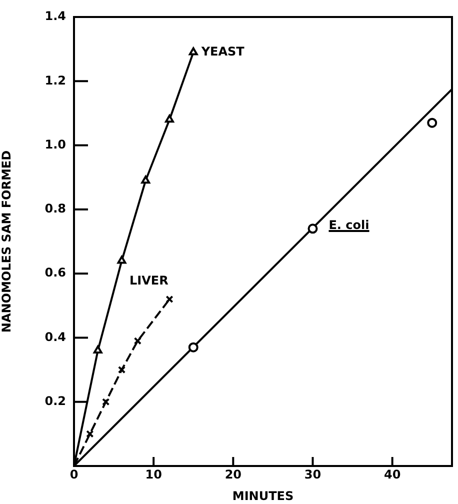 This screenshot has width=458, height=504. Describe the element at coordinates (233, 474) in the screenshot. I see `x-tick-label: 20` at that location.